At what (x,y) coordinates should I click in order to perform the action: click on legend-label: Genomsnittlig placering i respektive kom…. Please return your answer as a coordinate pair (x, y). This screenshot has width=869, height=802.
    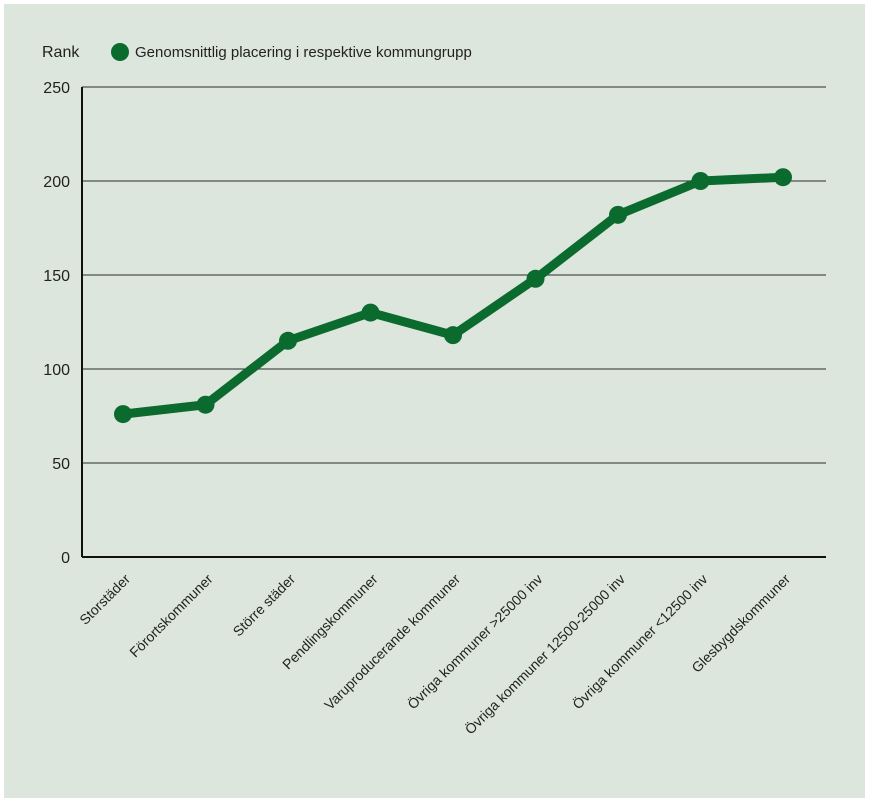
    Looking at the image, I should click on (303, 52).